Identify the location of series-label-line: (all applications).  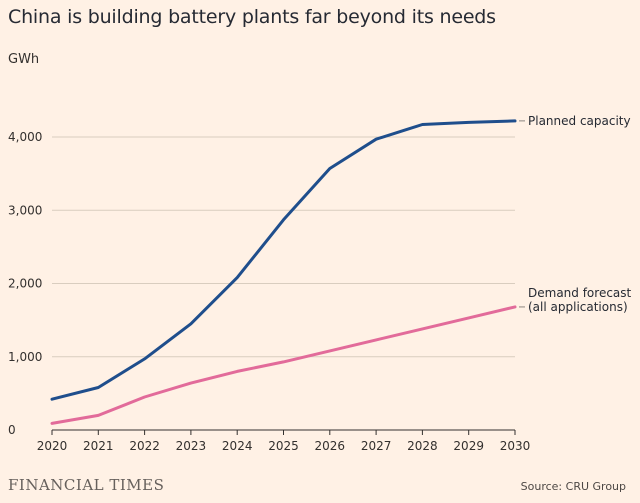
(578, 307).